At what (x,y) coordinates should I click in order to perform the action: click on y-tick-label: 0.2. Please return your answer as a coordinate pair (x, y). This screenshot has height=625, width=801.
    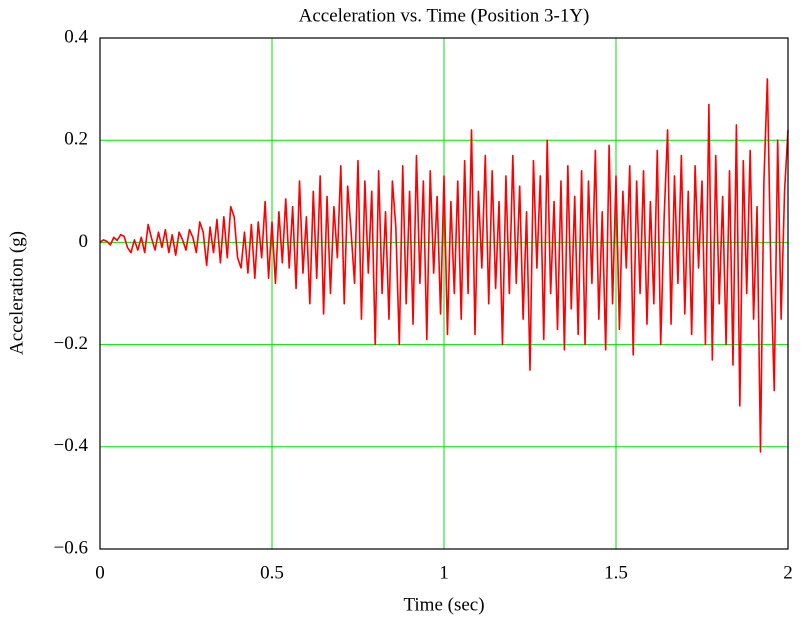
    Looking at the image, I should click on (76, 139).